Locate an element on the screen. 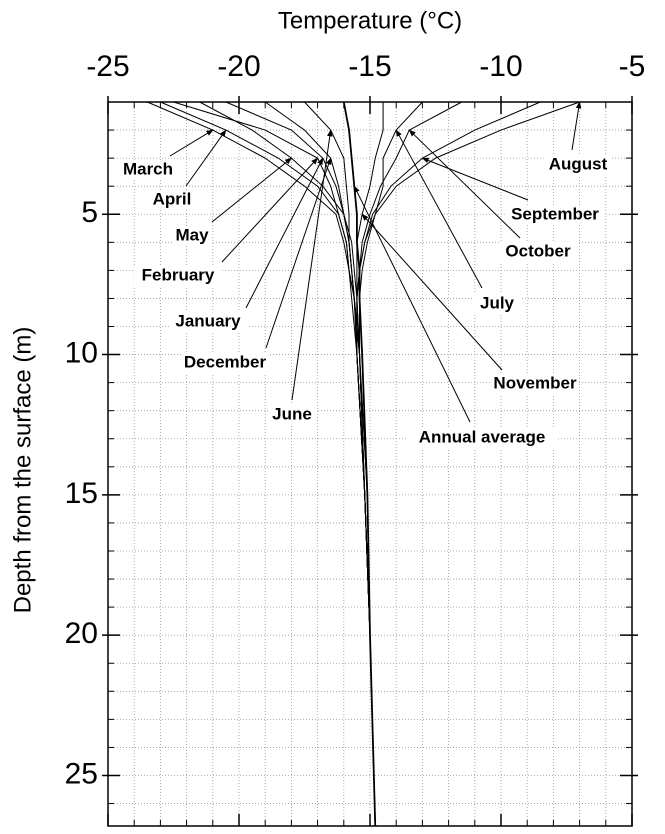  series-label: August is located at coordinates (578, 163).